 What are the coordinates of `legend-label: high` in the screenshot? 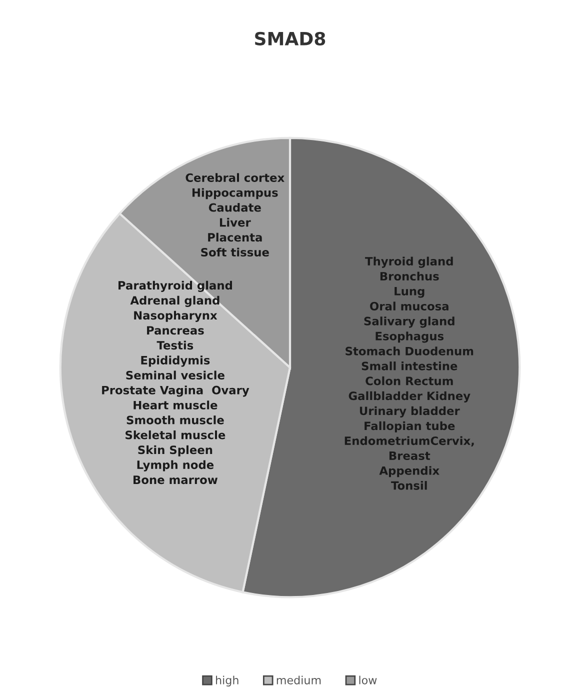 It's located at (227, 681).